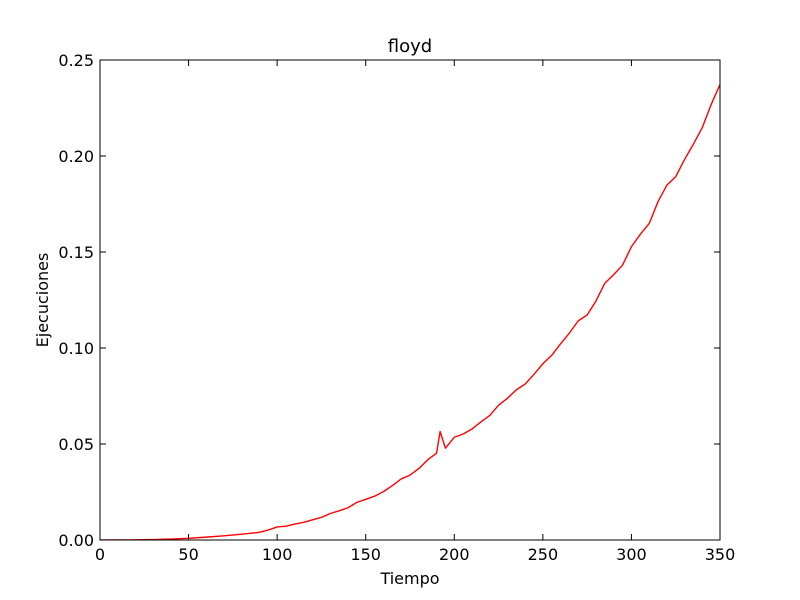 The width and height of the screenshot is (800, 600). Describe the element at coordinates (76, 252) in the screenshot. I see `y-tick-label: 0.15` at that location.